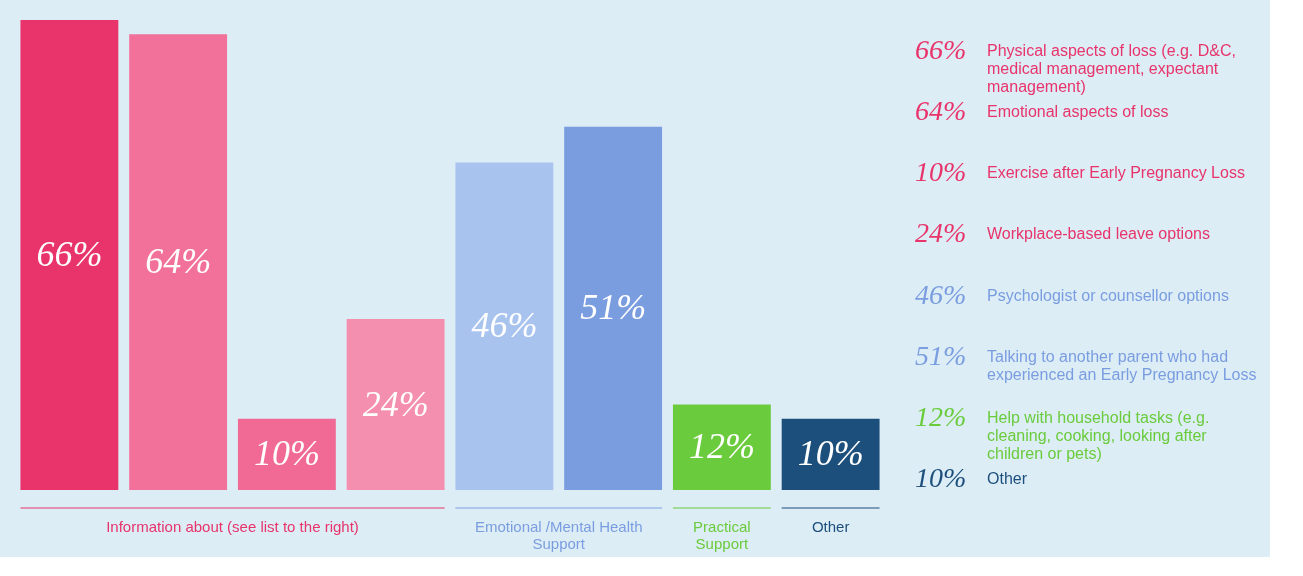  Describe the element at coordinates (941, 233) in the screenshot. I see `text: 24%` at that location.